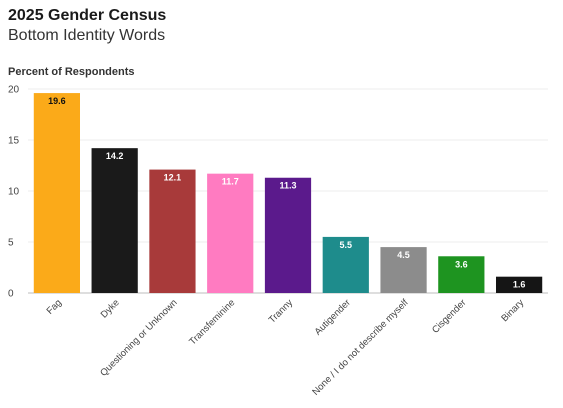  I want to click on value-label: 11.3, so click(287, 186).